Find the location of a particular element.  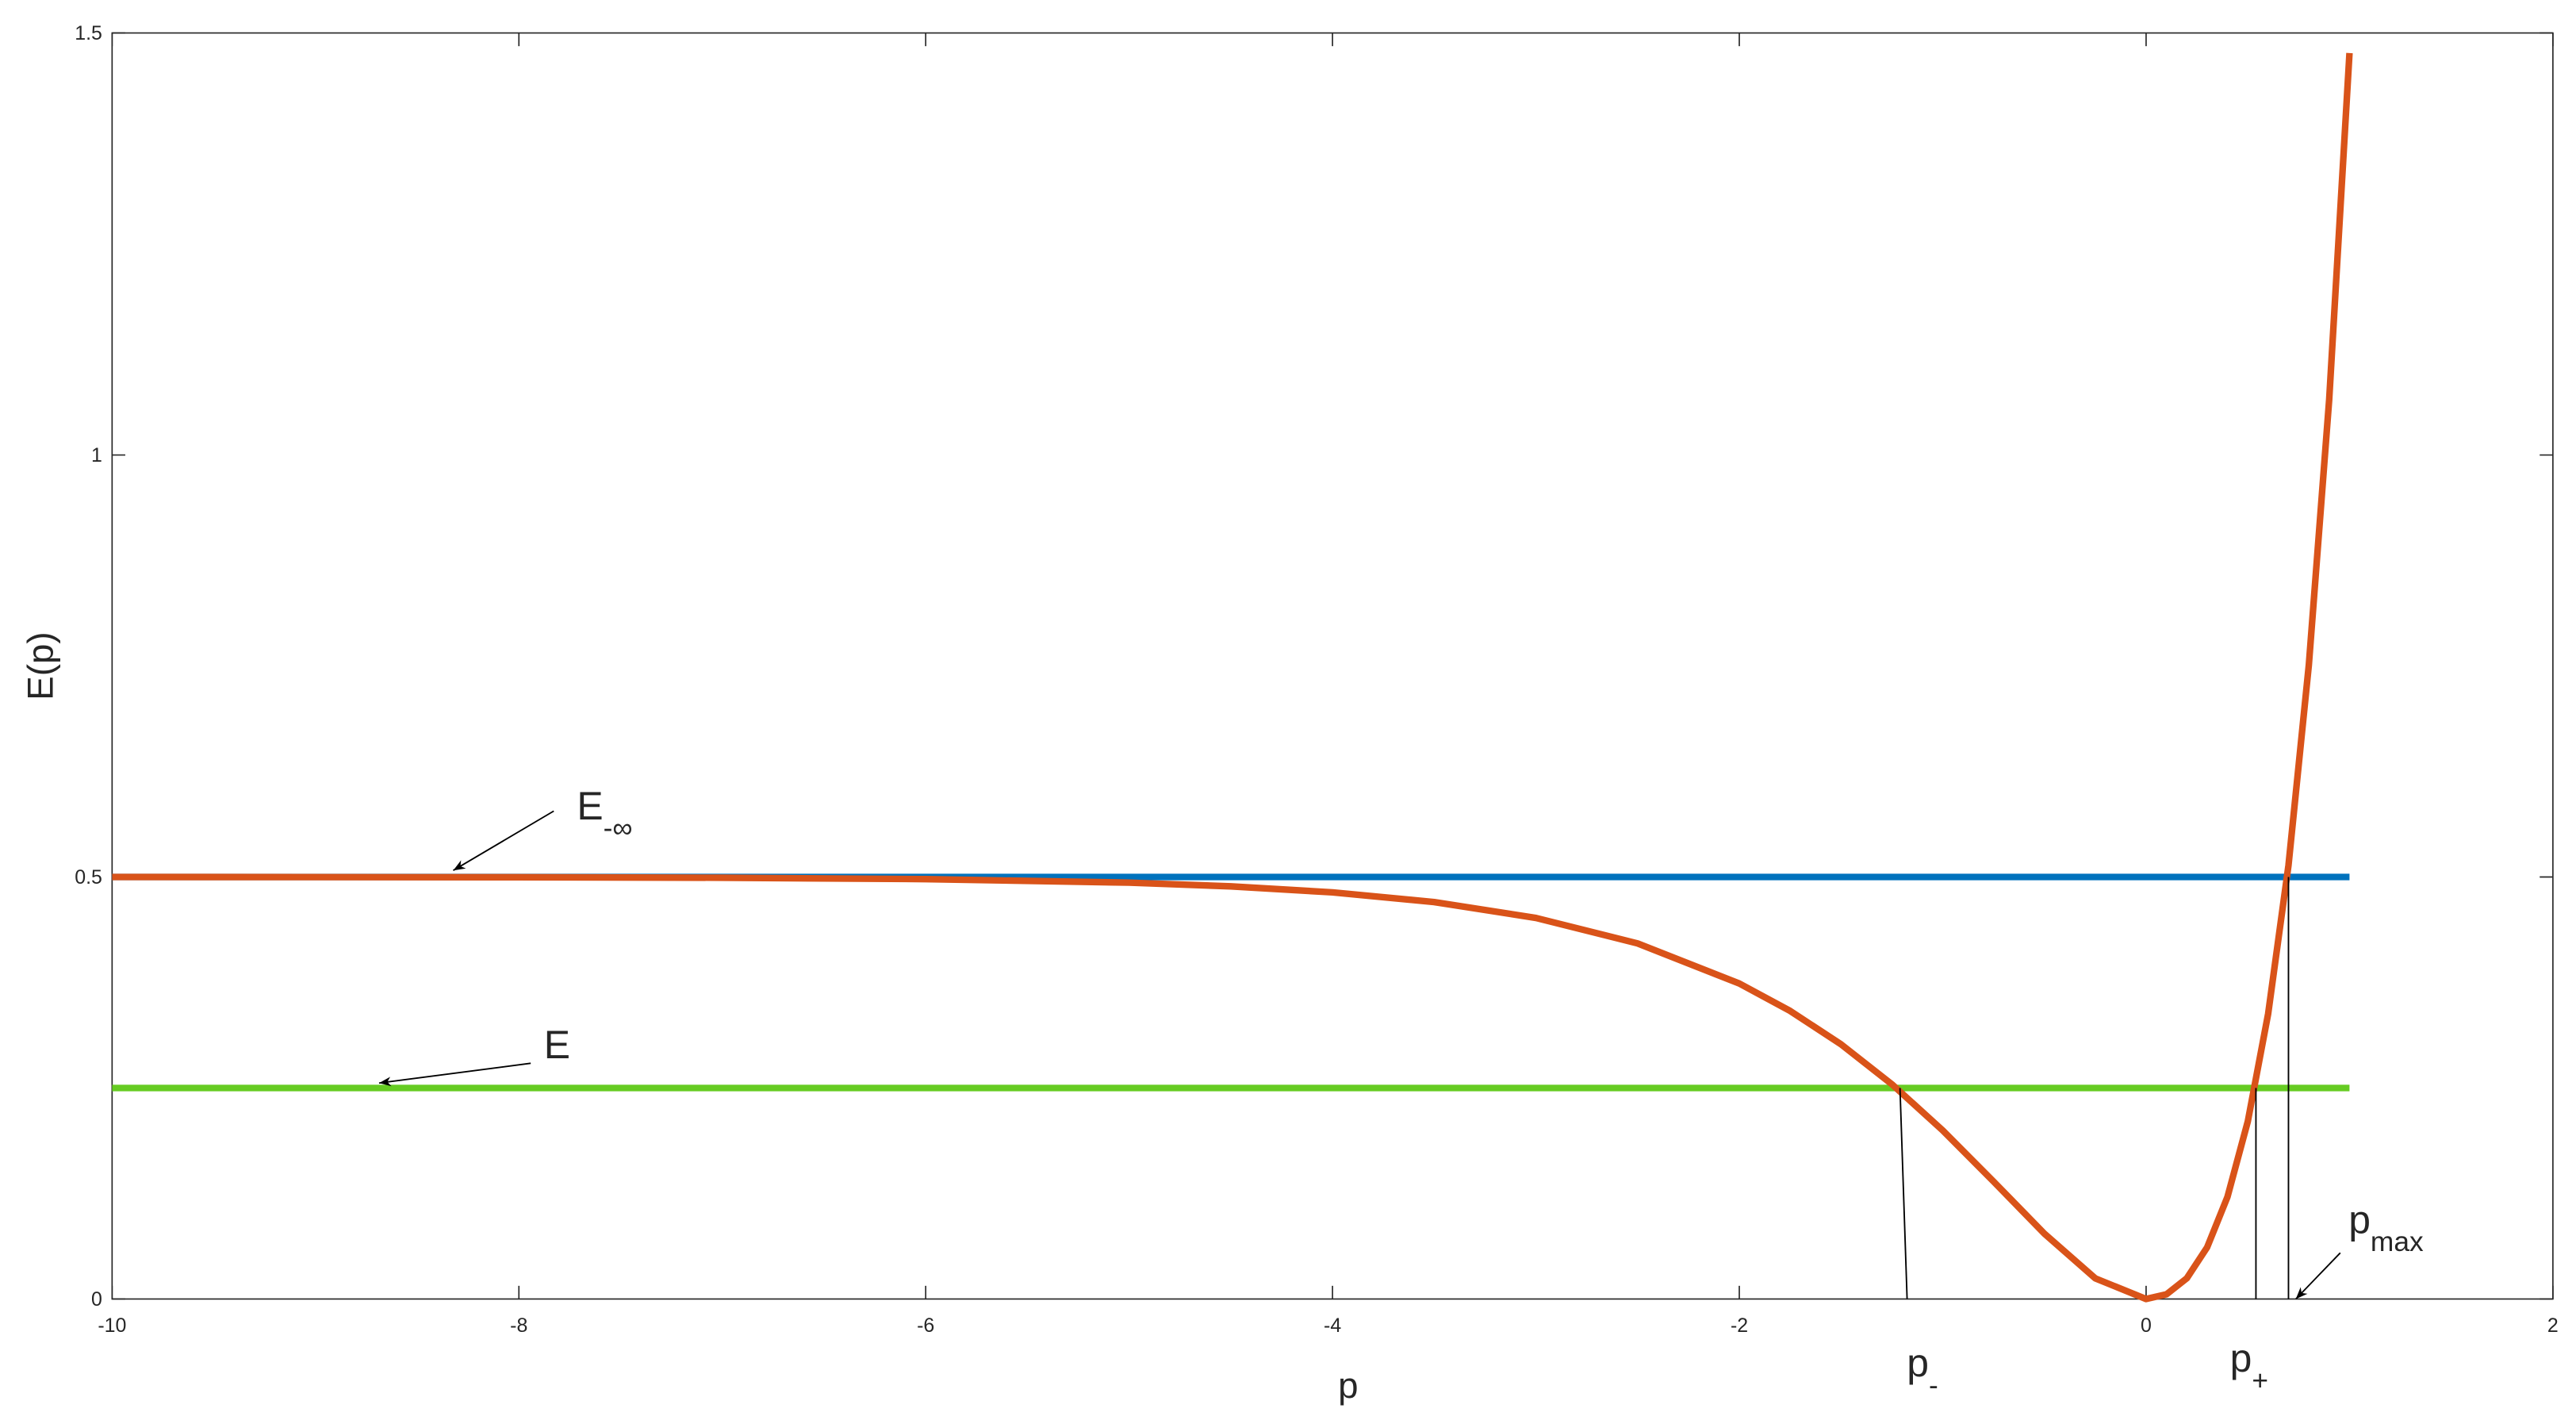

x-tick-label: -8 is located at coordinates (518, 1326).